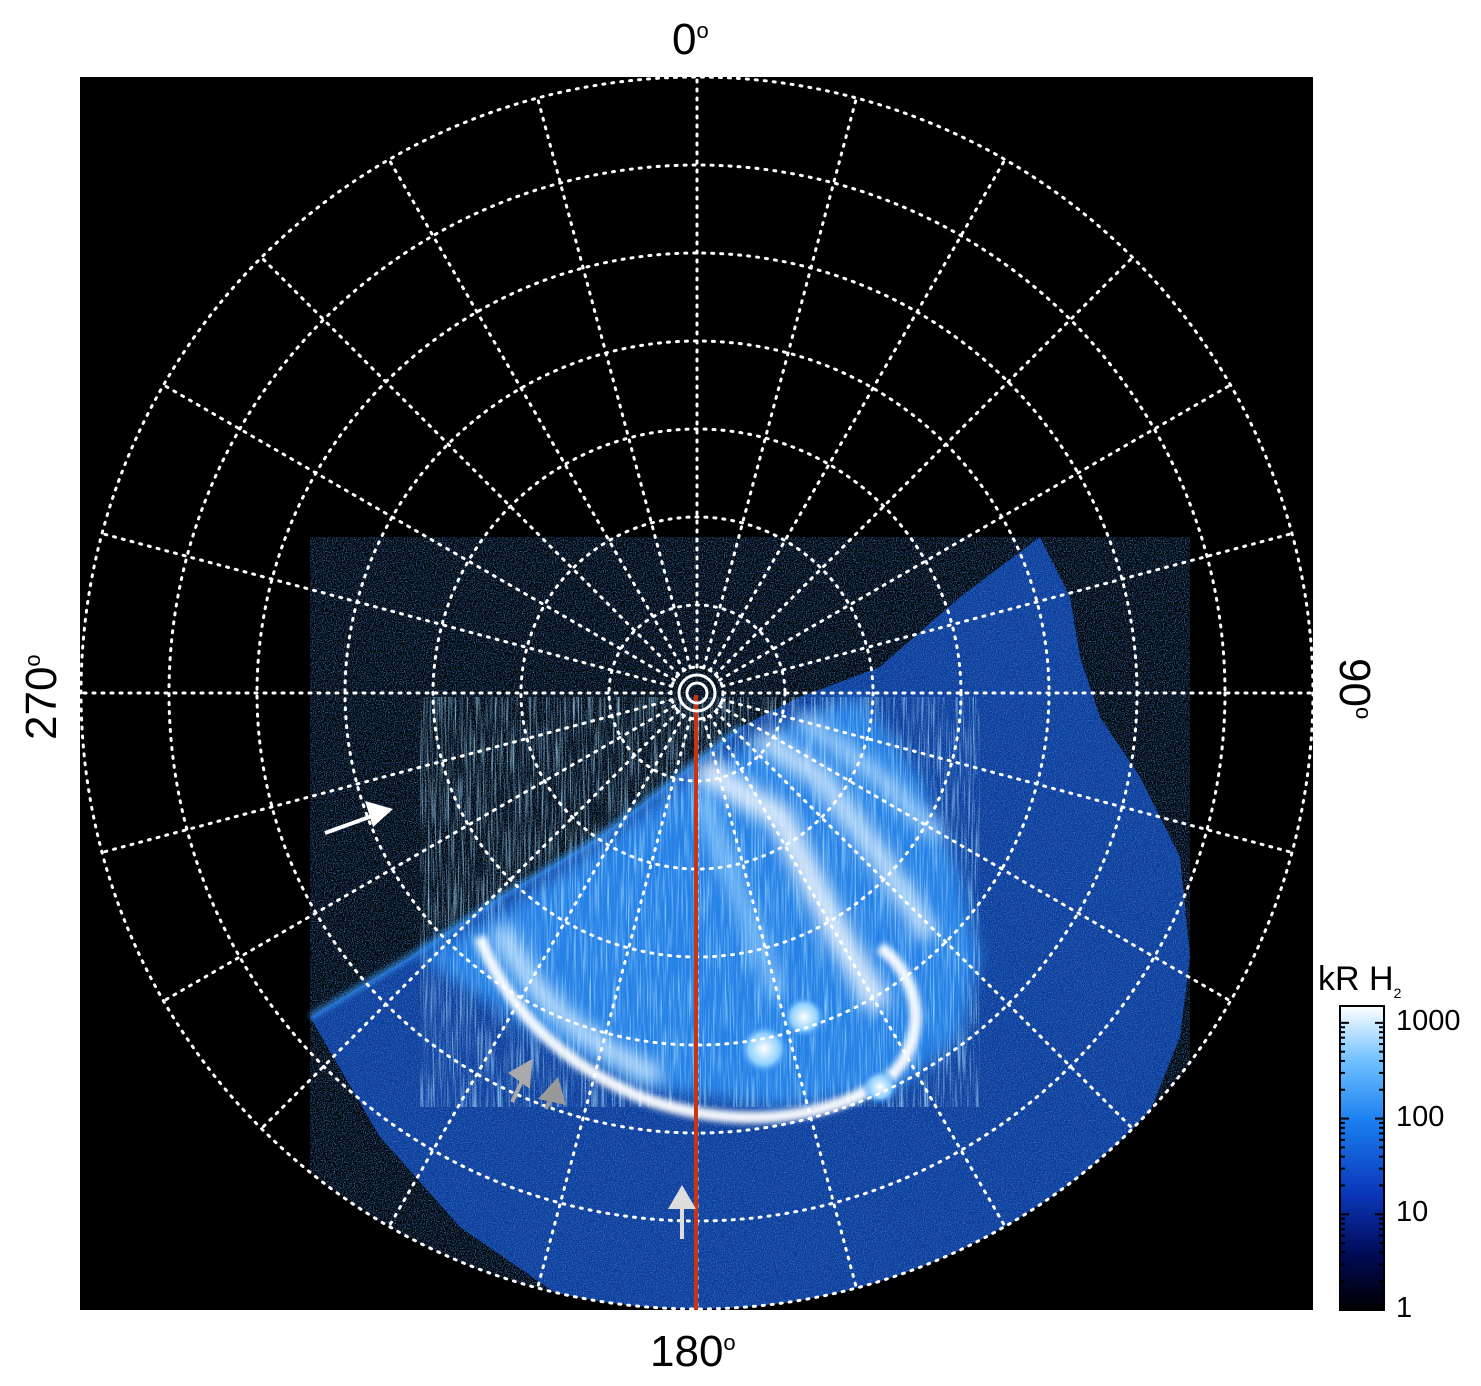  I want to click on azimuth-label-90: 90o, so click(1354, 689).